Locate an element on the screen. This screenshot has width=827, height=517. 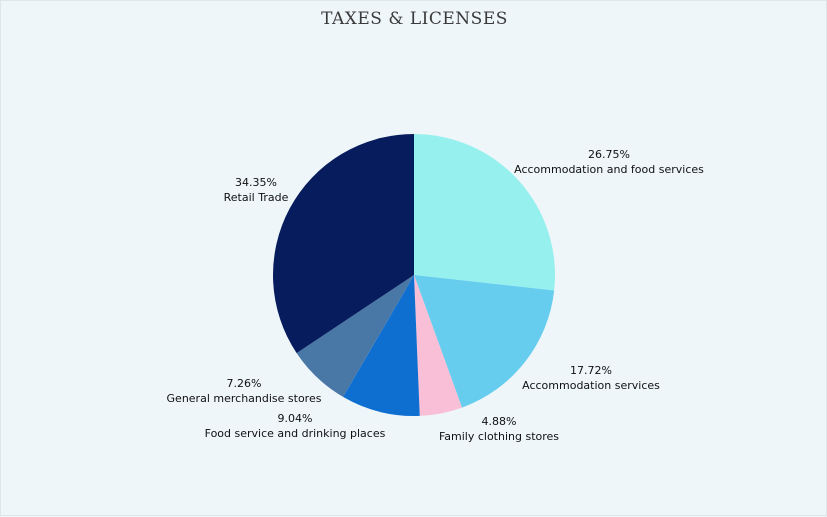
slice-percent-label: 7.26% is located at coordinates (244, 383).